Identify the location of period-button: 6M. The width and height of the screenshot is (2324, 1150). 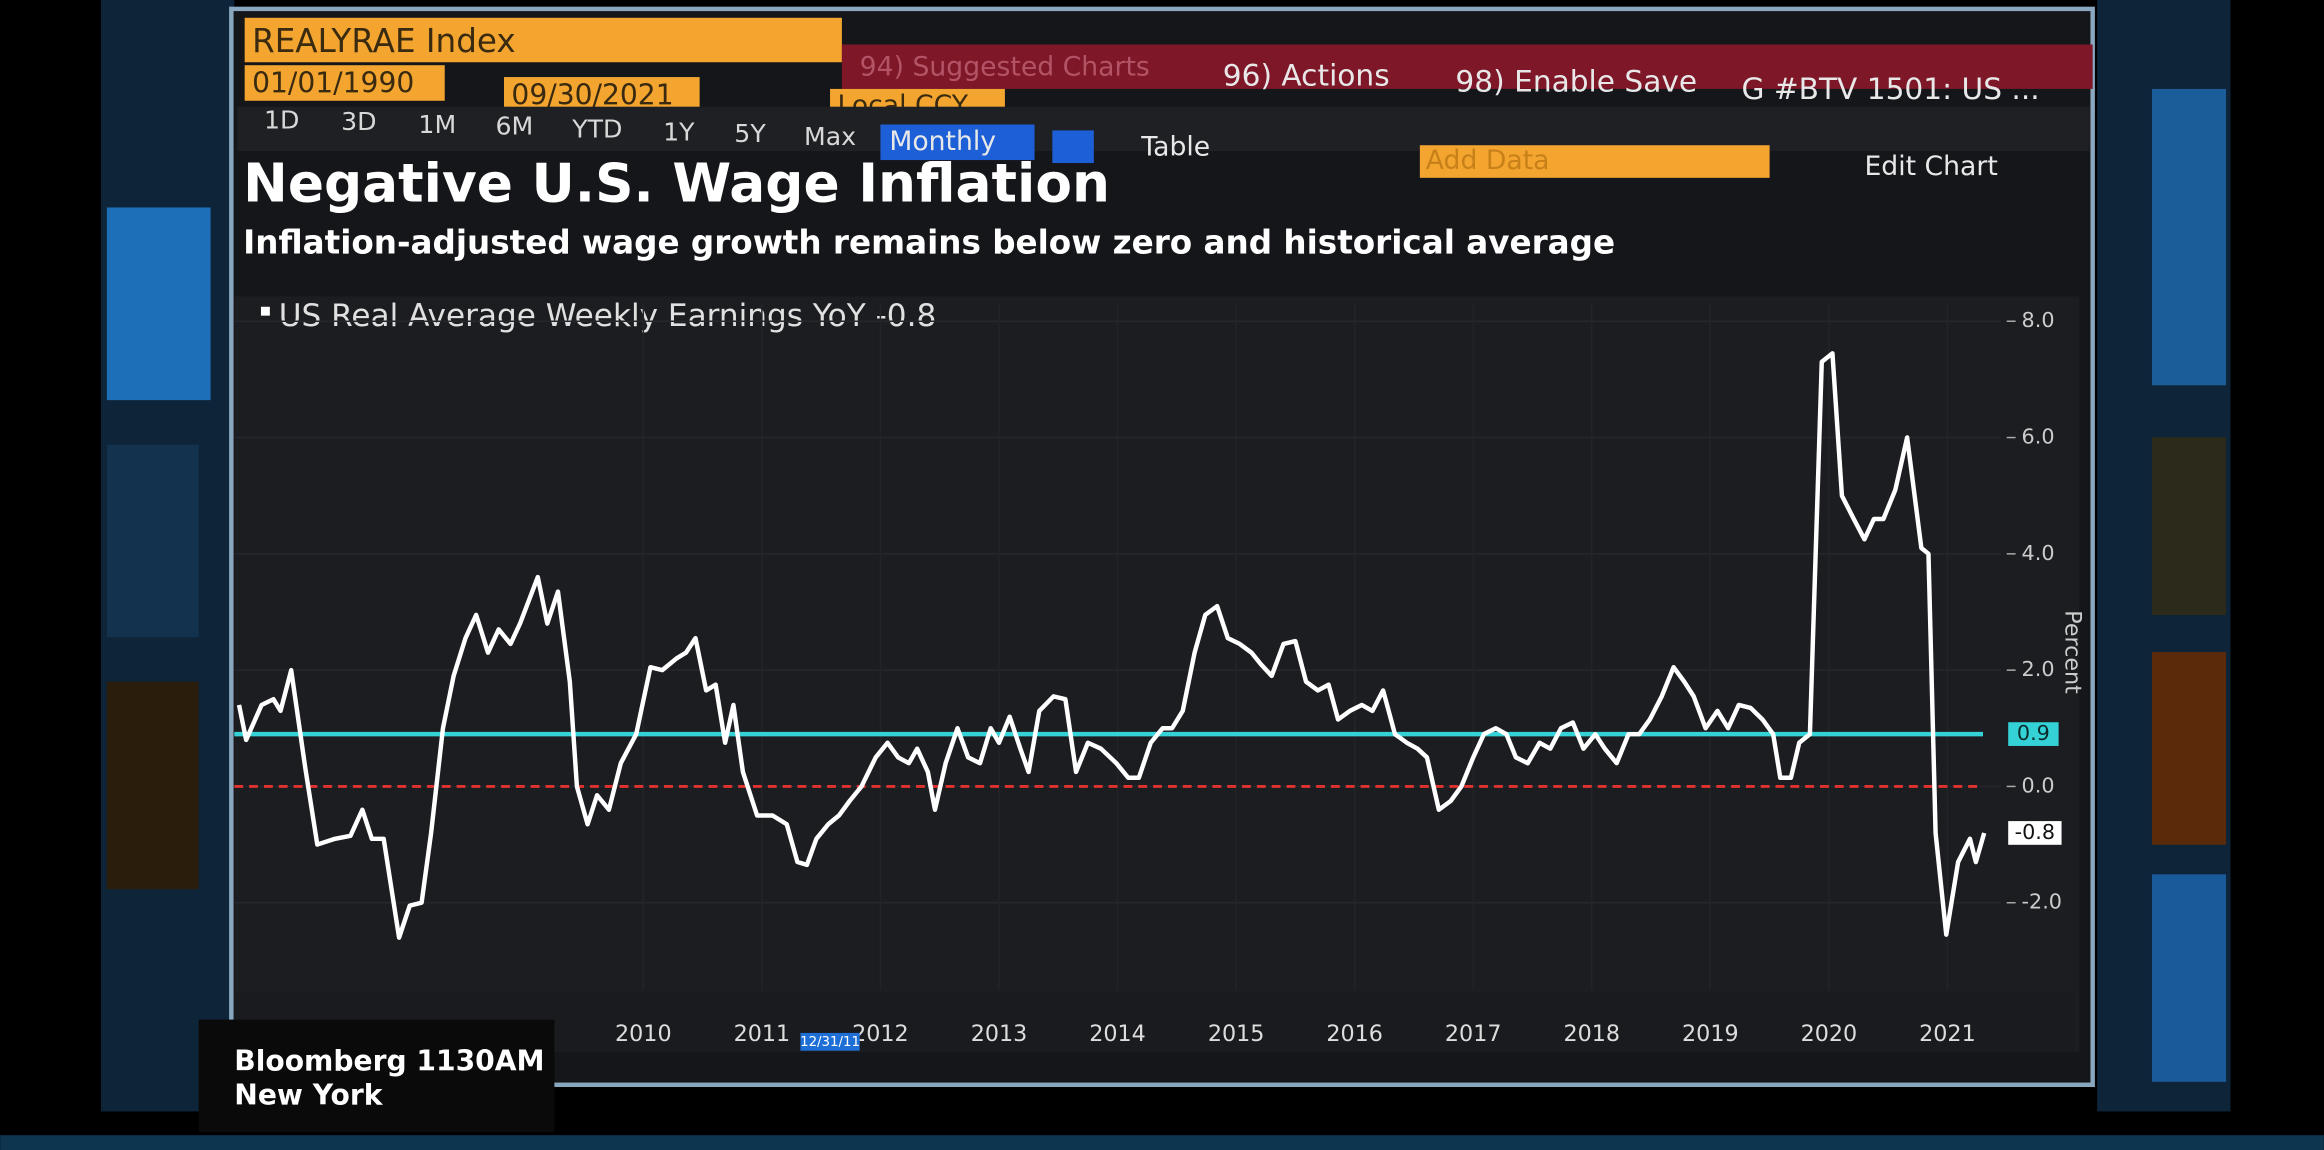
(515, 125).